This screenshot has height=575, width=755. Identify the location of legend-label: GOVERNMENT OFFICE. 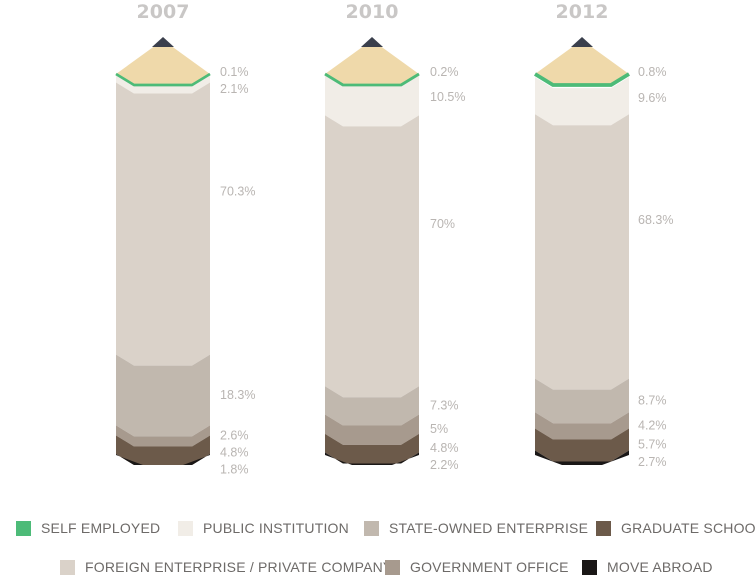
(489, 567).